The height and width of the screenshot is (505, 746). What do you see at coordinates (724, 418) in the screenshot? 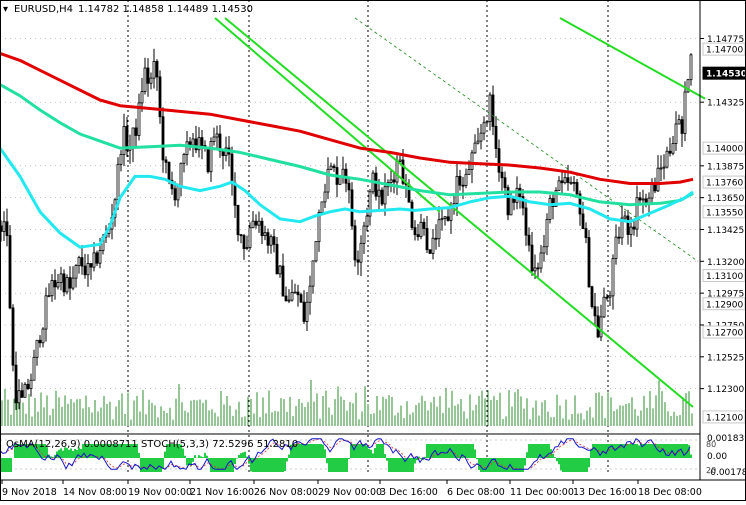
I see `level-price-label: 1.12100` at bounding box center [724, 418].